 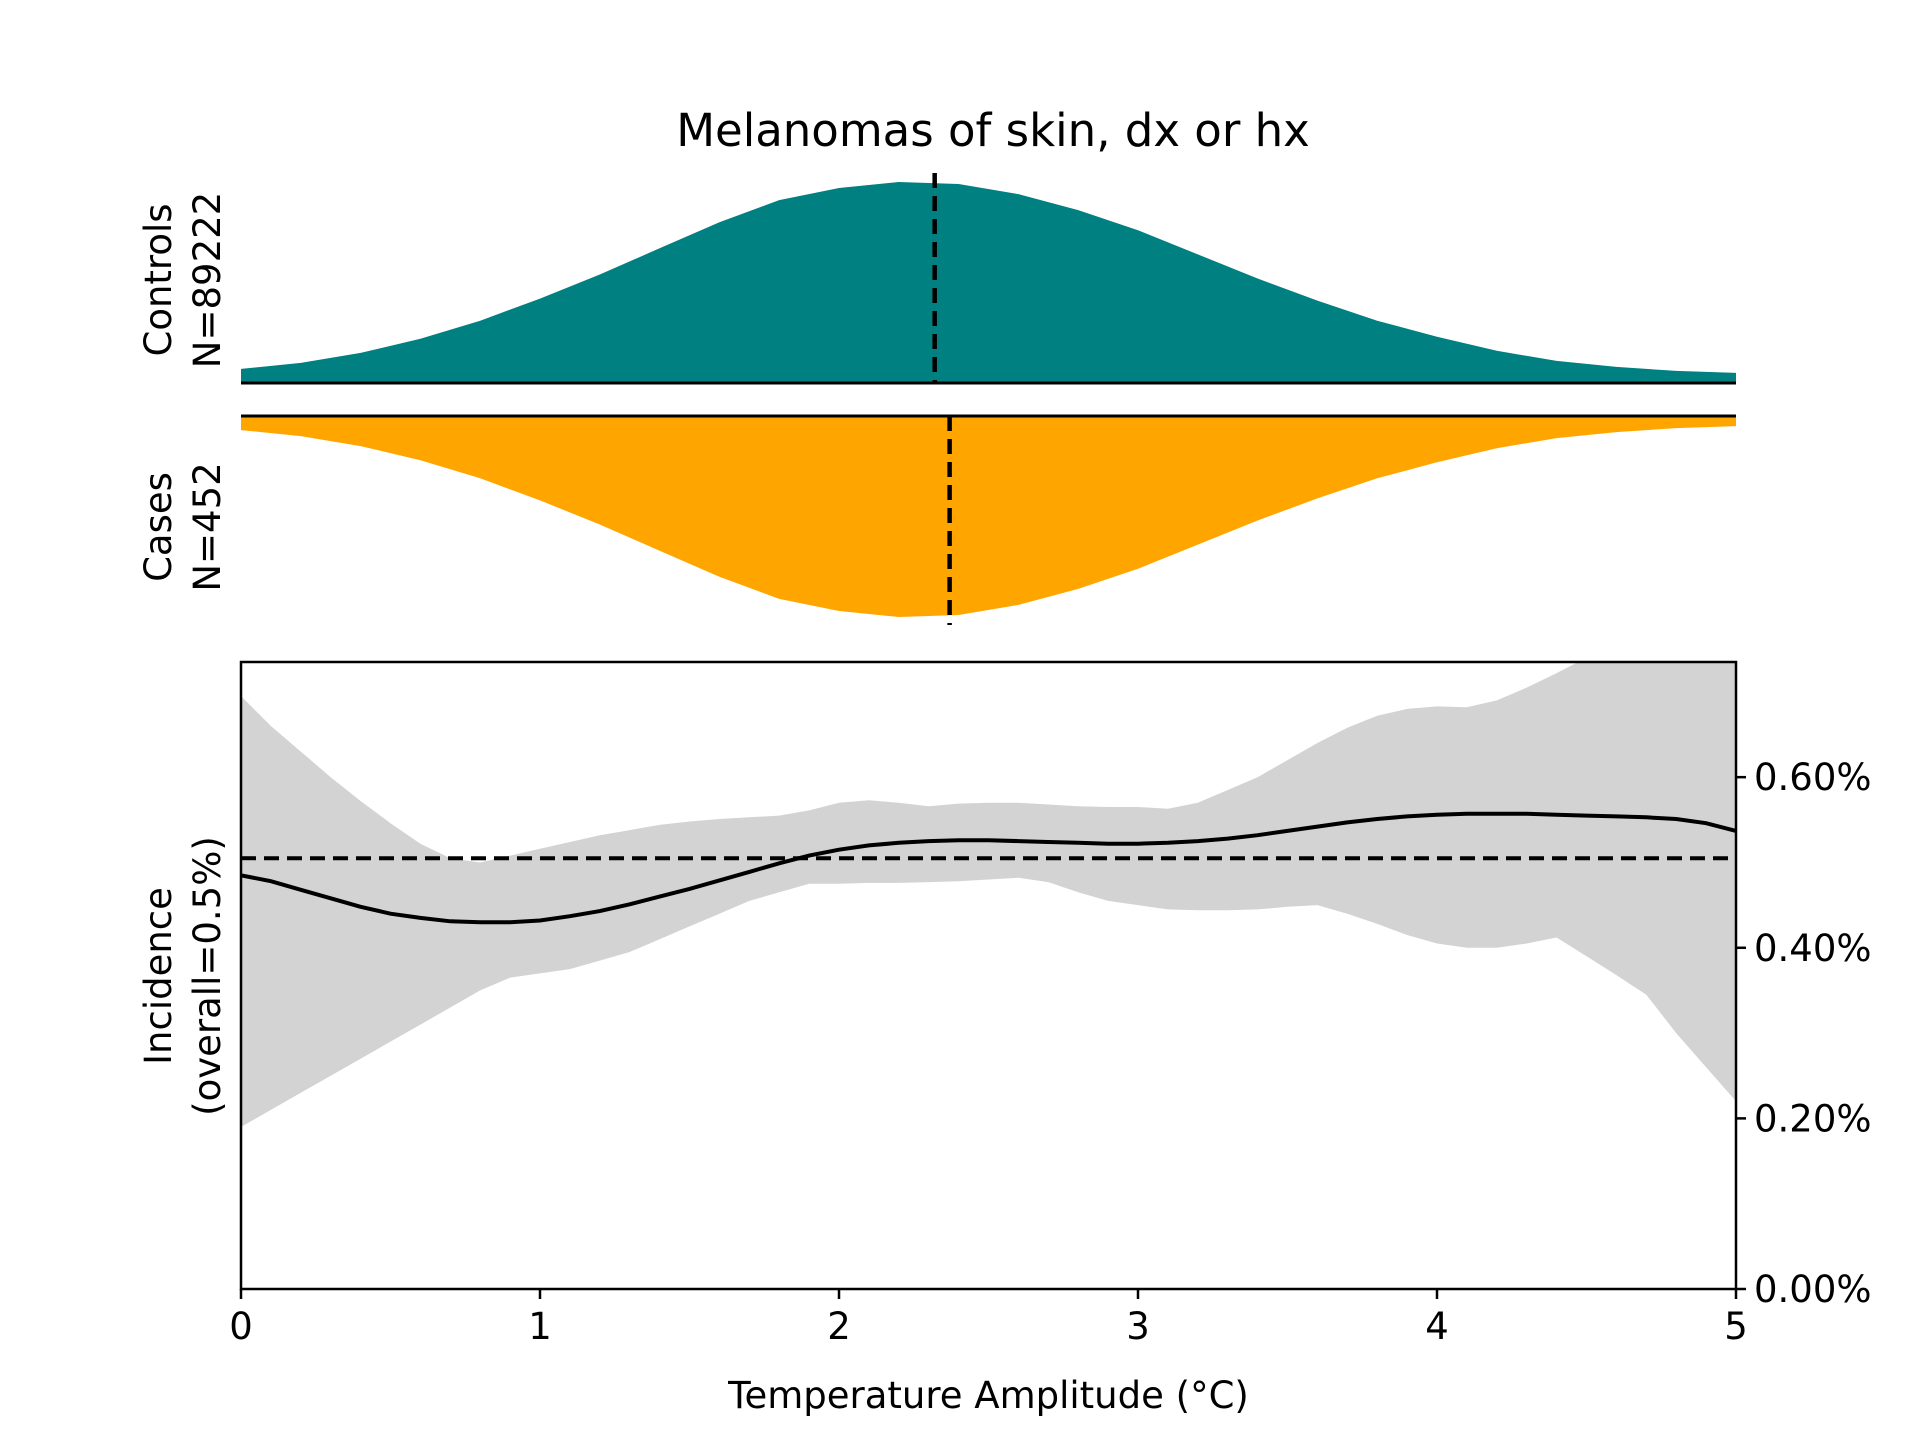 What do you see at coordinates (1813, 948) in the screenshot?
I see `y-tick-label: 0.40%` at bounding box center [1813, 948].